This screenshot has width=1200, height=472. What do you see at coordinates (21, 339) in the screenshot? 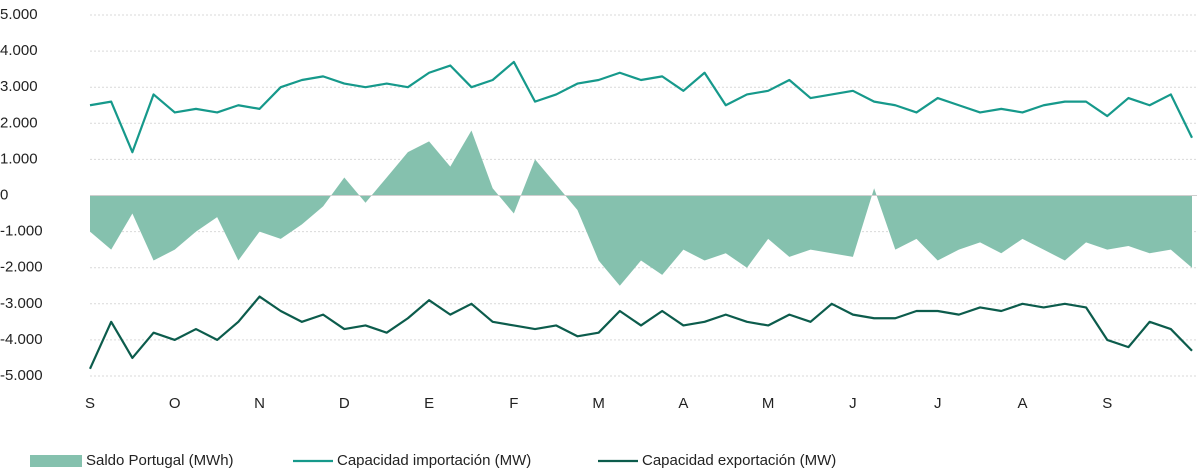
I see `y-tick-label: -4.000` at bounding box center [21, 339].